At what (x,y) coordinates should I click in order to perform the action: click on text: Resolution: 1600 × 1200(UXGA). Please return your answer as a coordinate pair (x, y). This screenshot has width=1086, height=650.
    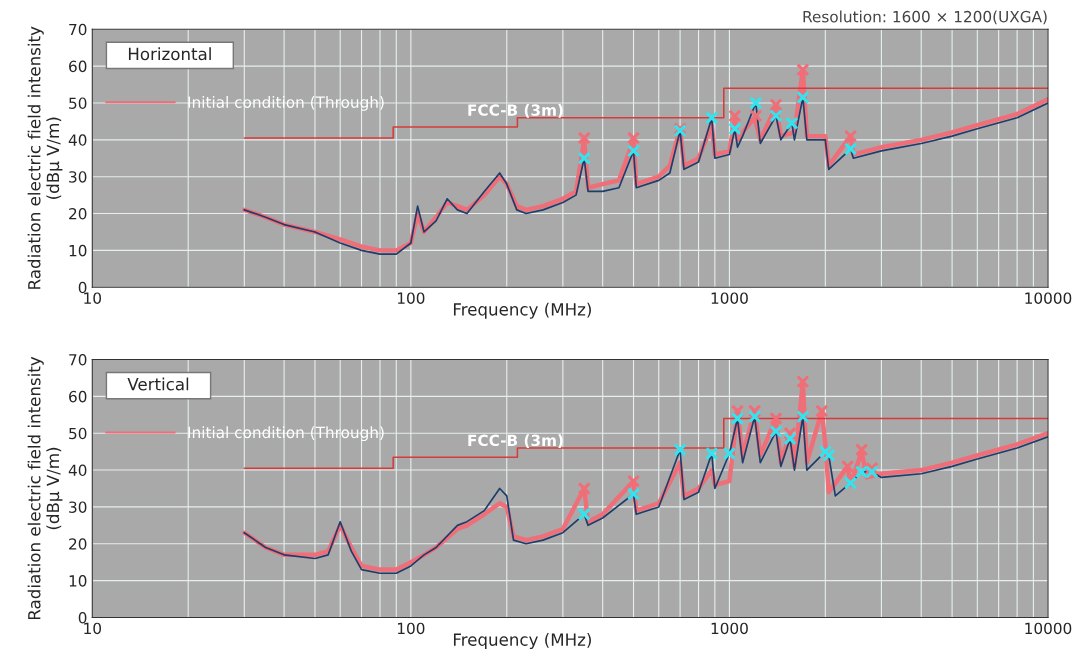
    Looking at the image, I should click on (925, 17).